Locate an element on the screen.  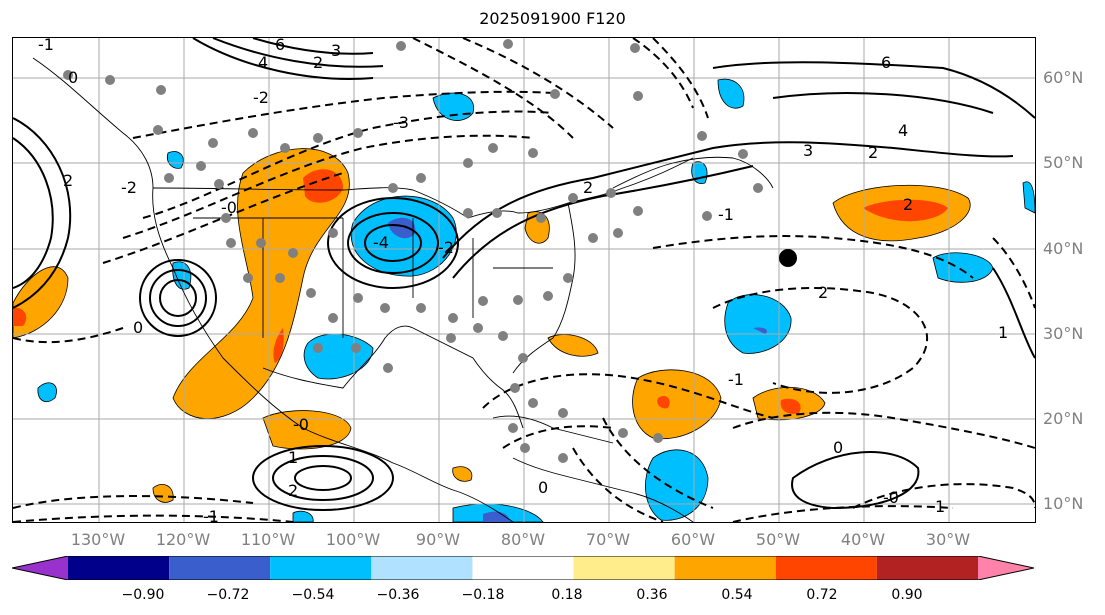
colorbar-tick: 0.36 is located at coordinates (652, 595).